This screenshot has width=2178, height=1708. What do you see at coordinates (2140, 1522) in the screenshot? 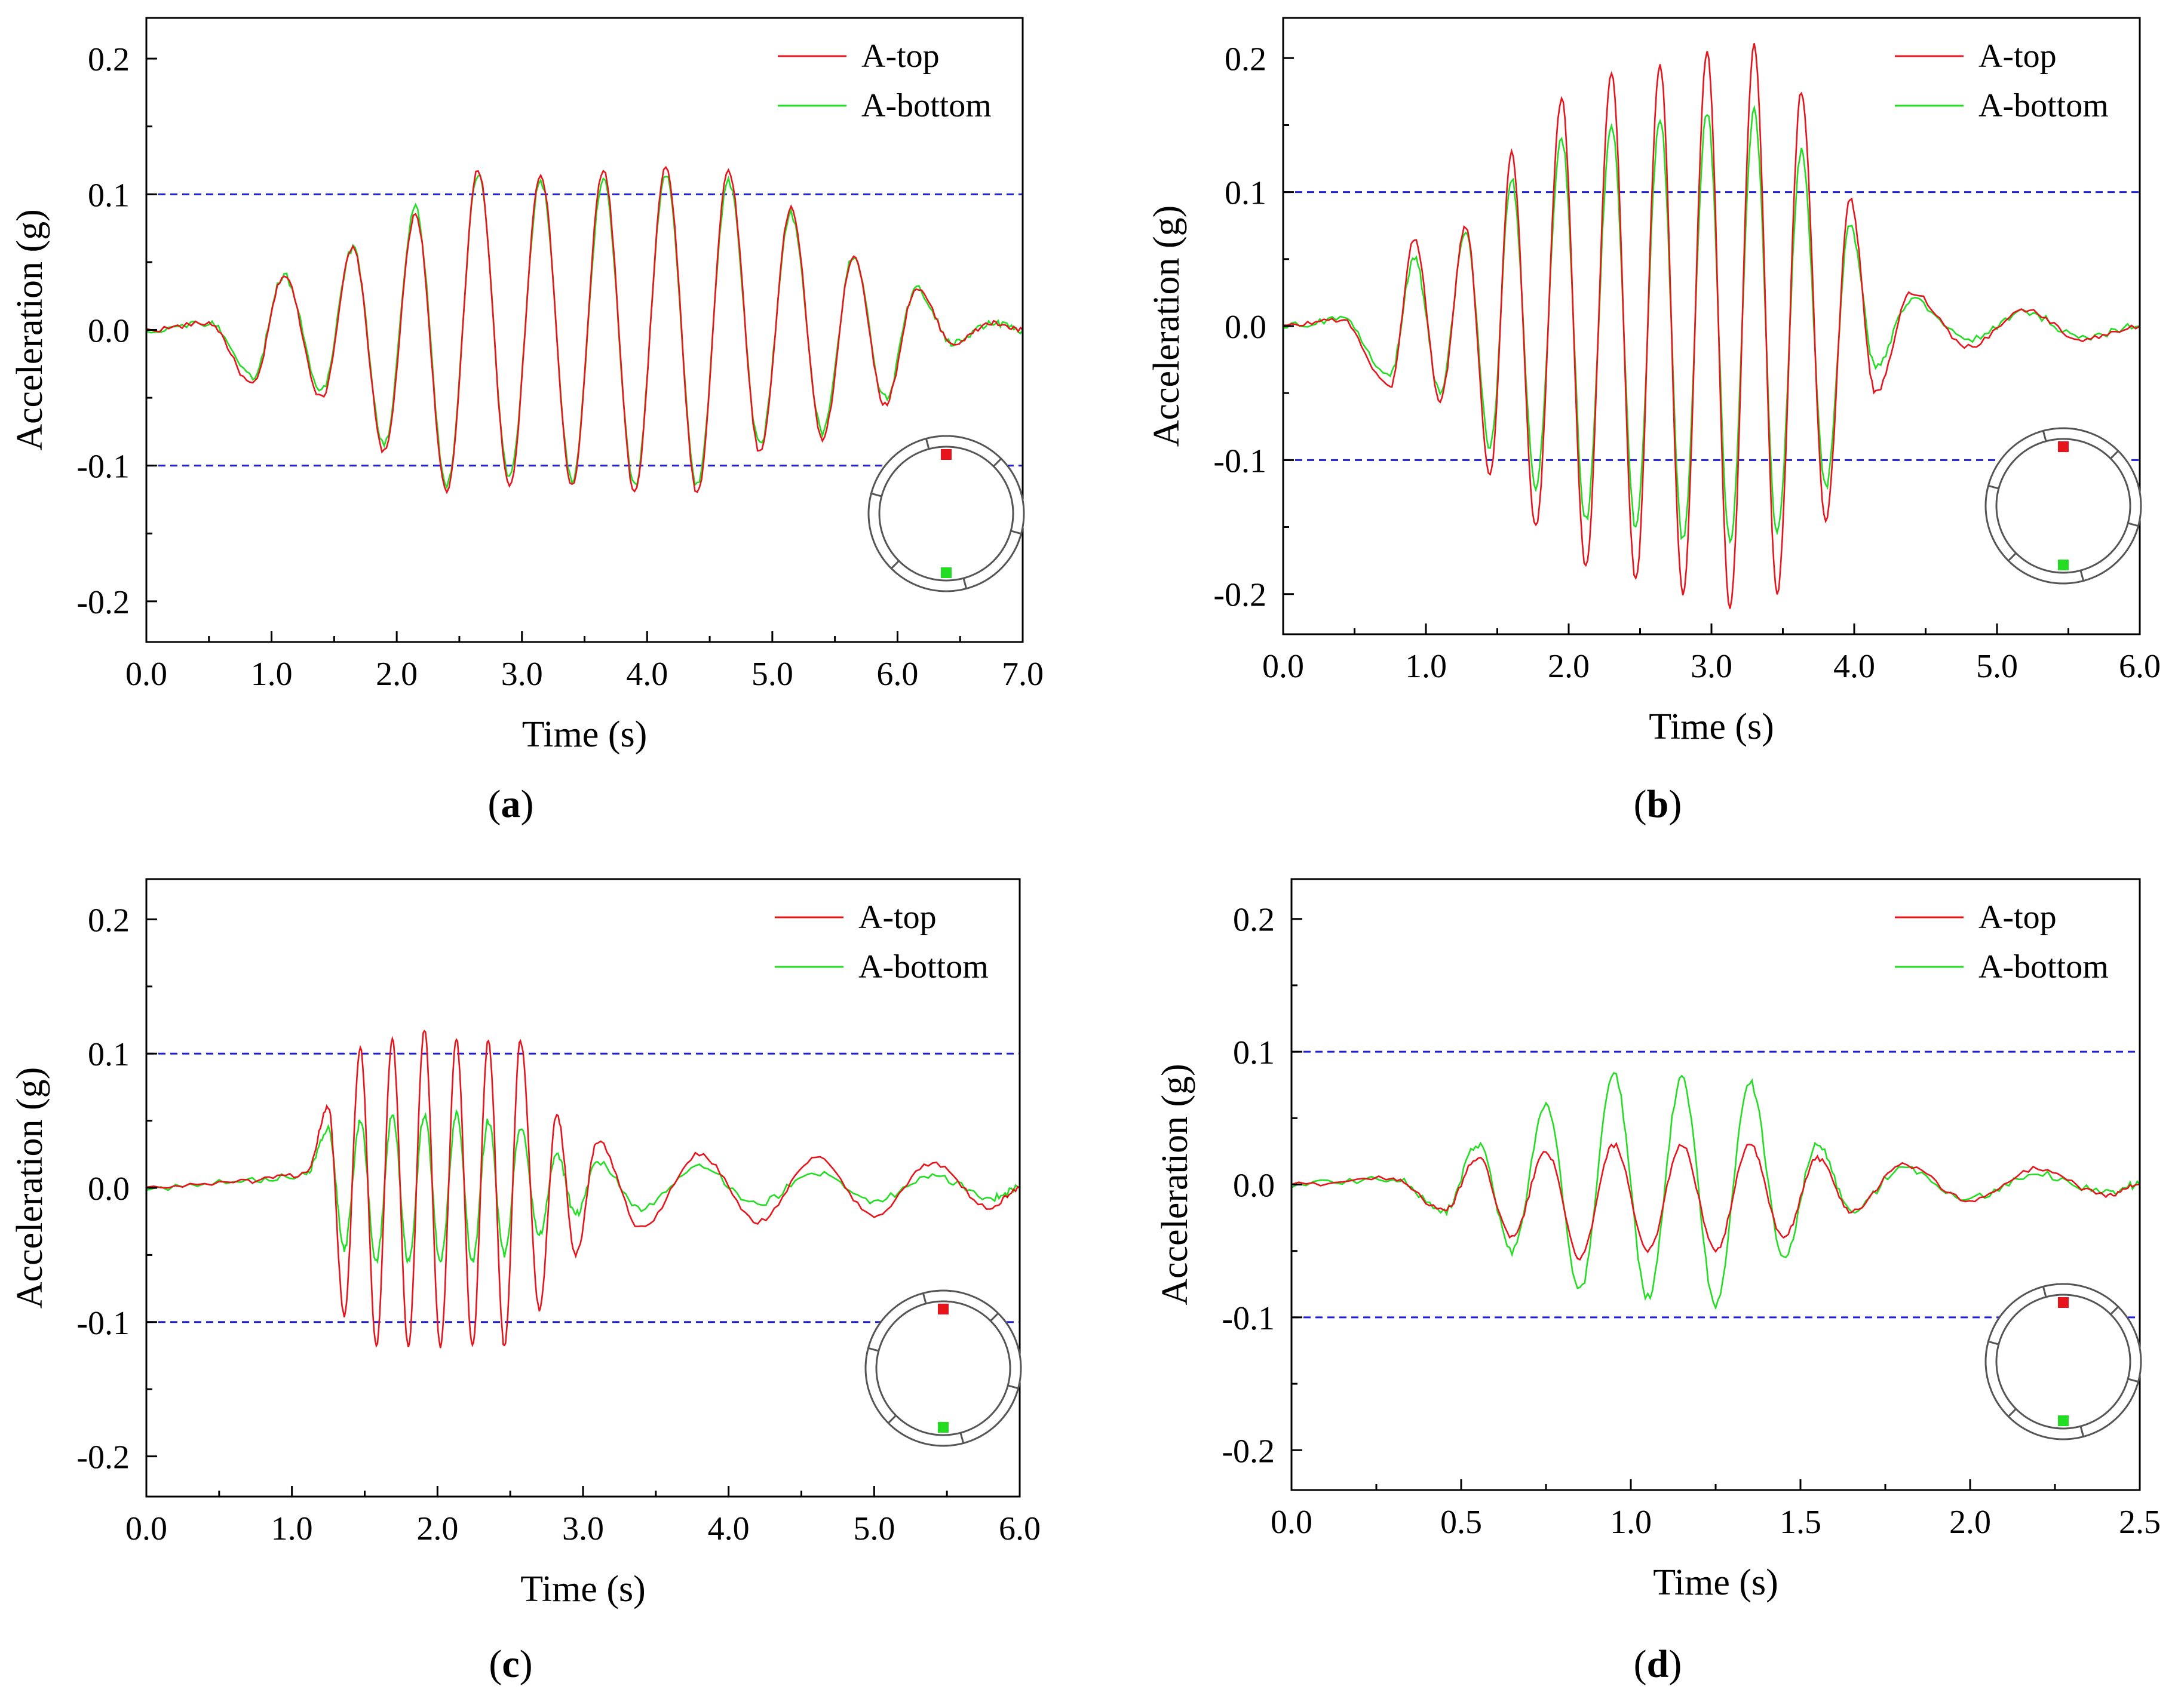
I see `x-tick-label: 2.5` at bounding box center [2140, 1522].